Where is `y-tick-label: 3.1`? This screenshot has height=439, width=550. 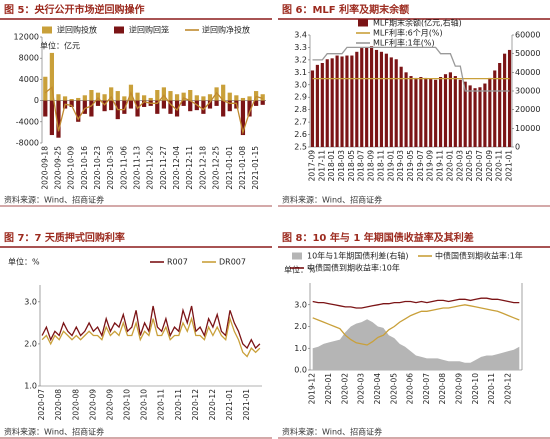
y-tick-label: 3.1 is located at coordinates (300, 72).